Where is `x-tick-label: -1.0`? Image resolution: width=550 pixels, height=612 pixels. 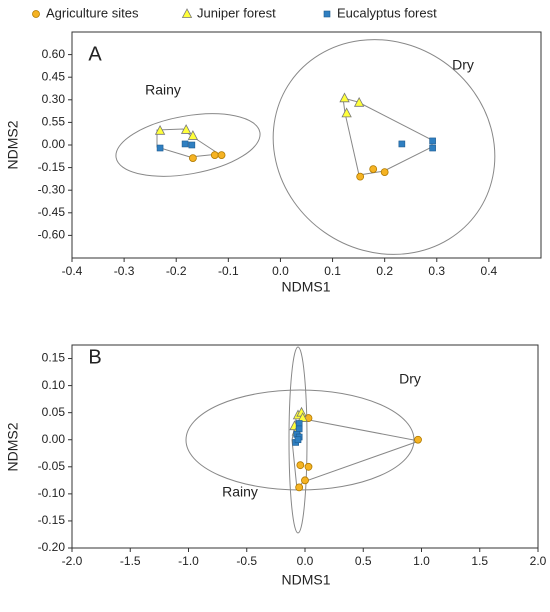 x-tick-label: -1.0 is located at coordinates (188, 561).